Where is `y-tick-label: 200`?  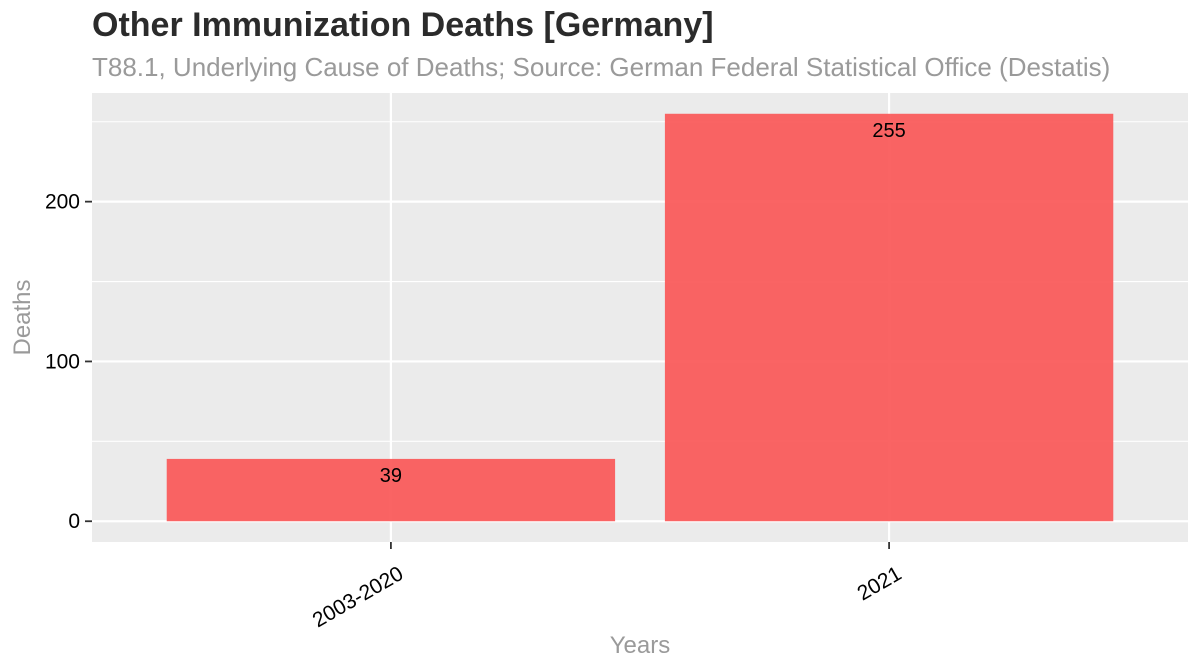
y-tick-label: 200 is located at coordinates (62, 202).